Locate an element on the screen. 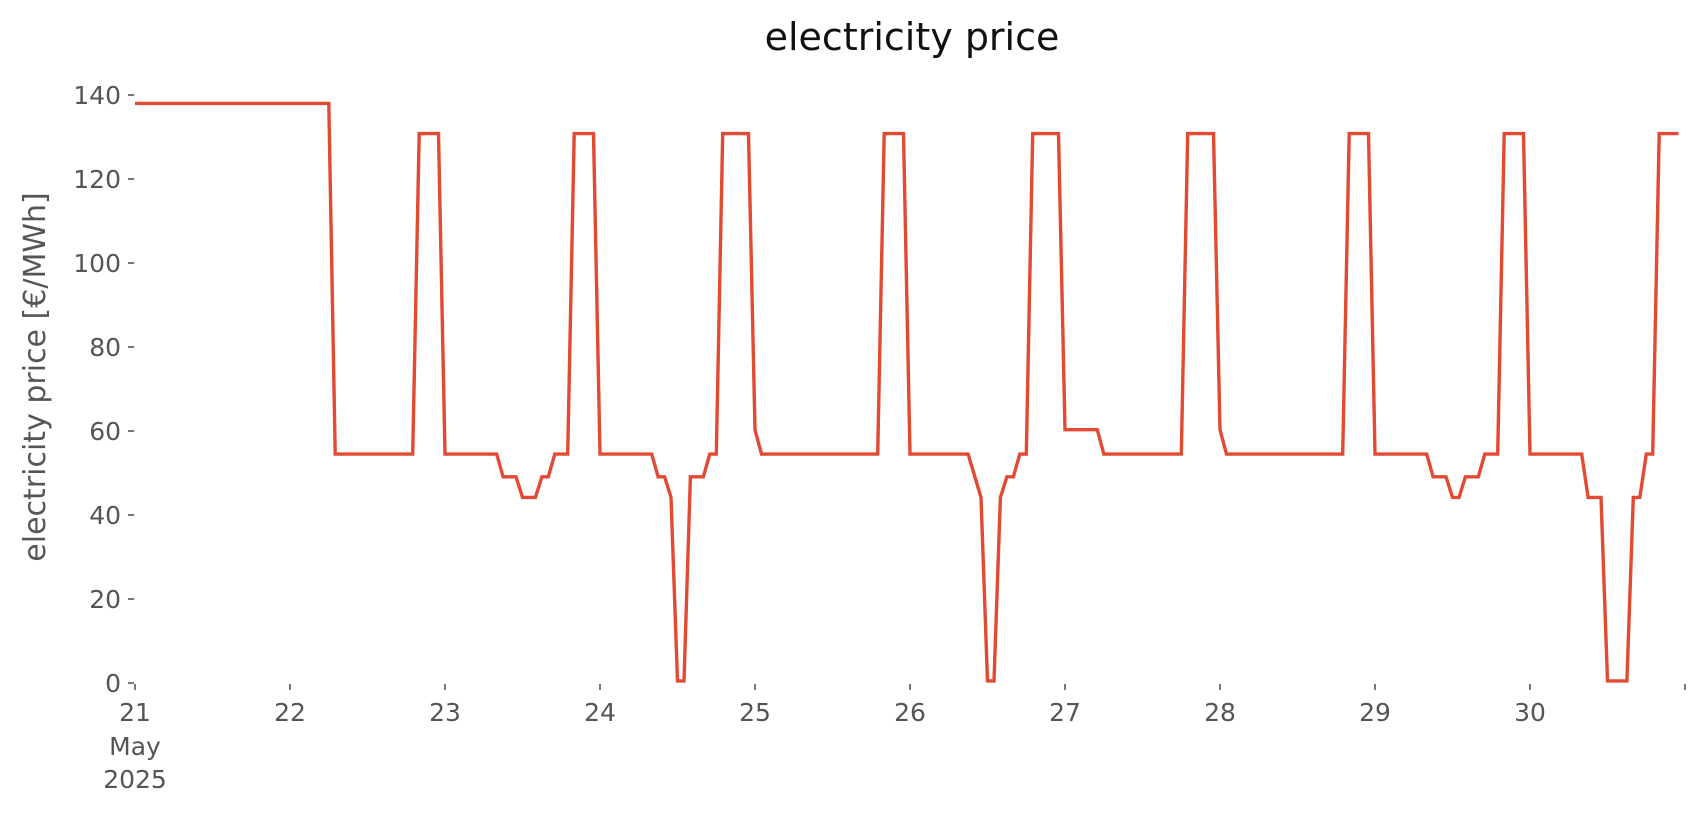  x-tick-sublabel: 2025 is located at coordinates (135, 779).